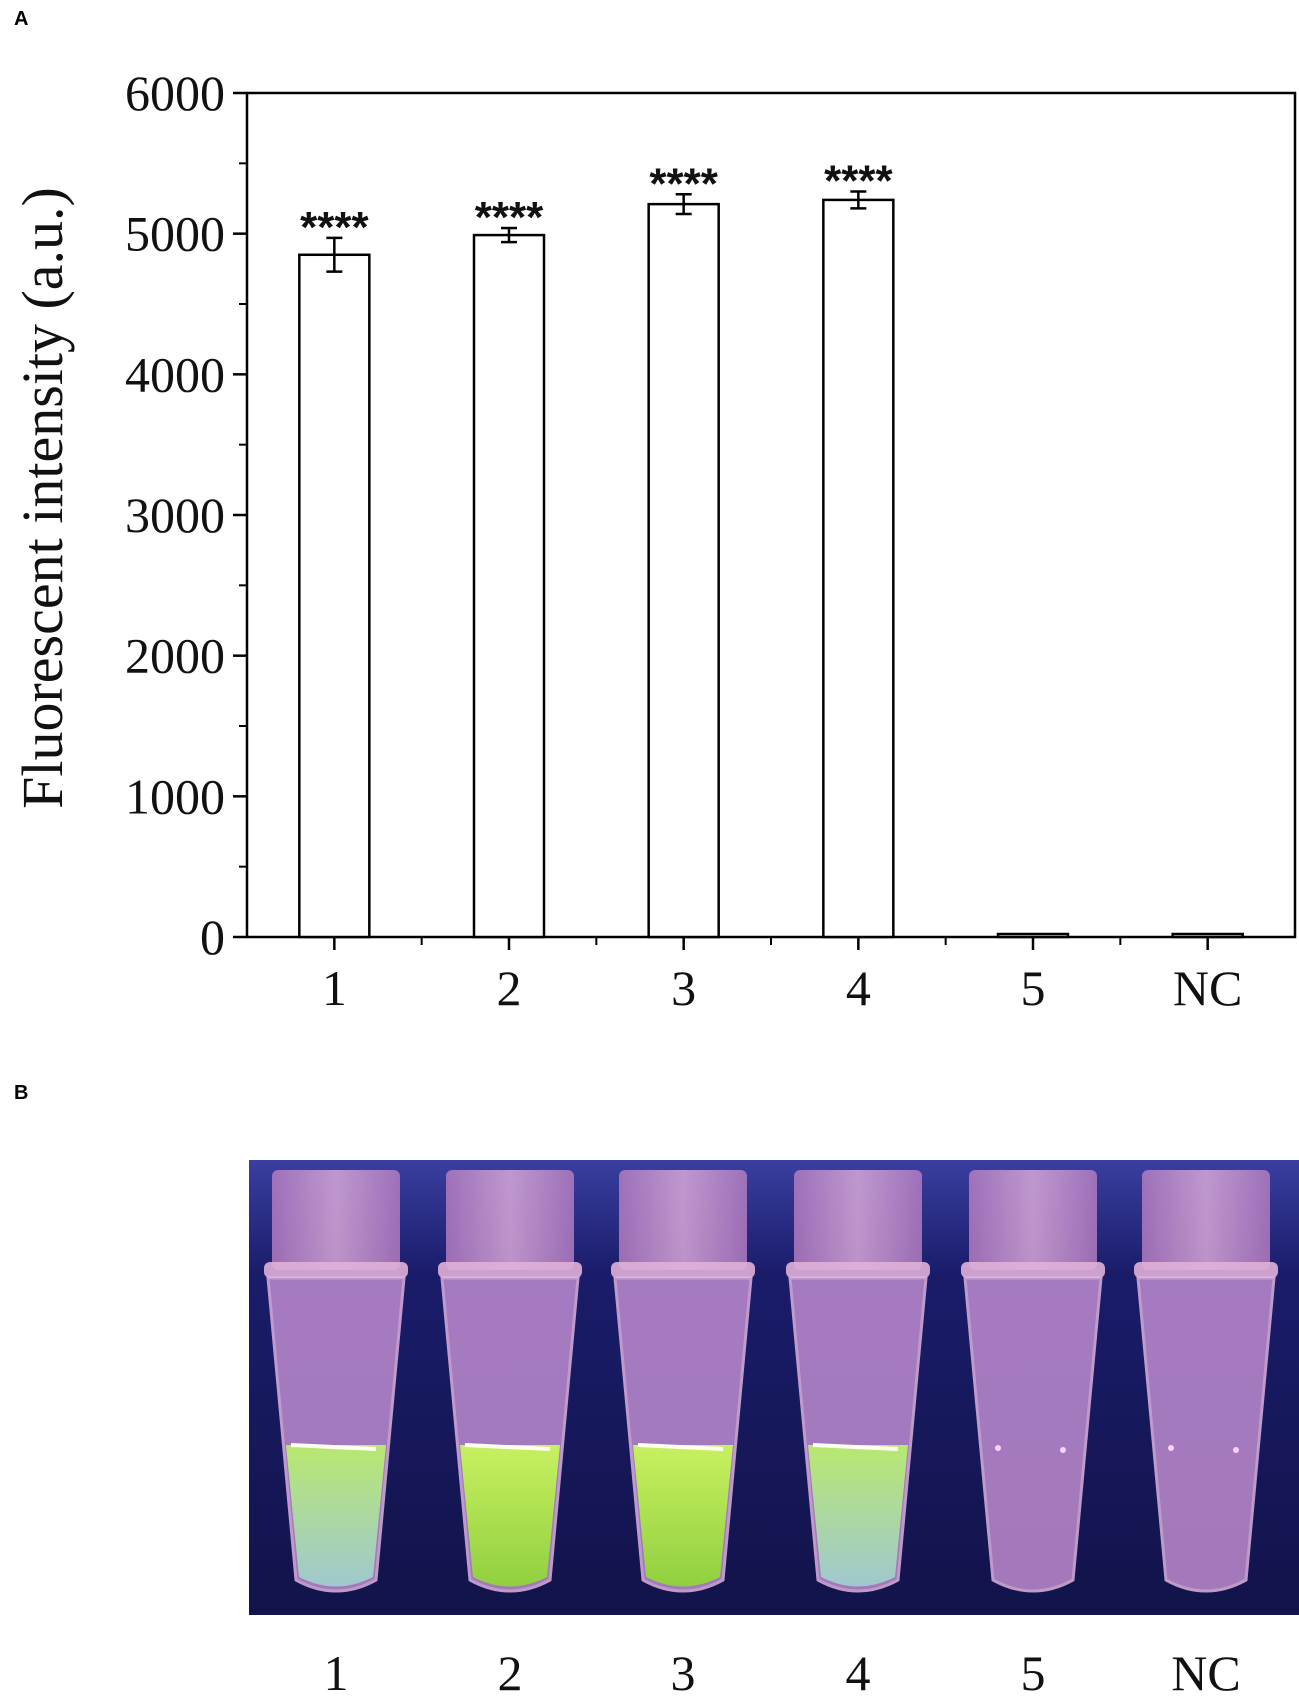 The width and height of the screenshot is (1299, 1698). What do you see at coordinates (683, 988) in the screenshot?
I see `x-tick-label: 3` at bounding box center [683, 988].